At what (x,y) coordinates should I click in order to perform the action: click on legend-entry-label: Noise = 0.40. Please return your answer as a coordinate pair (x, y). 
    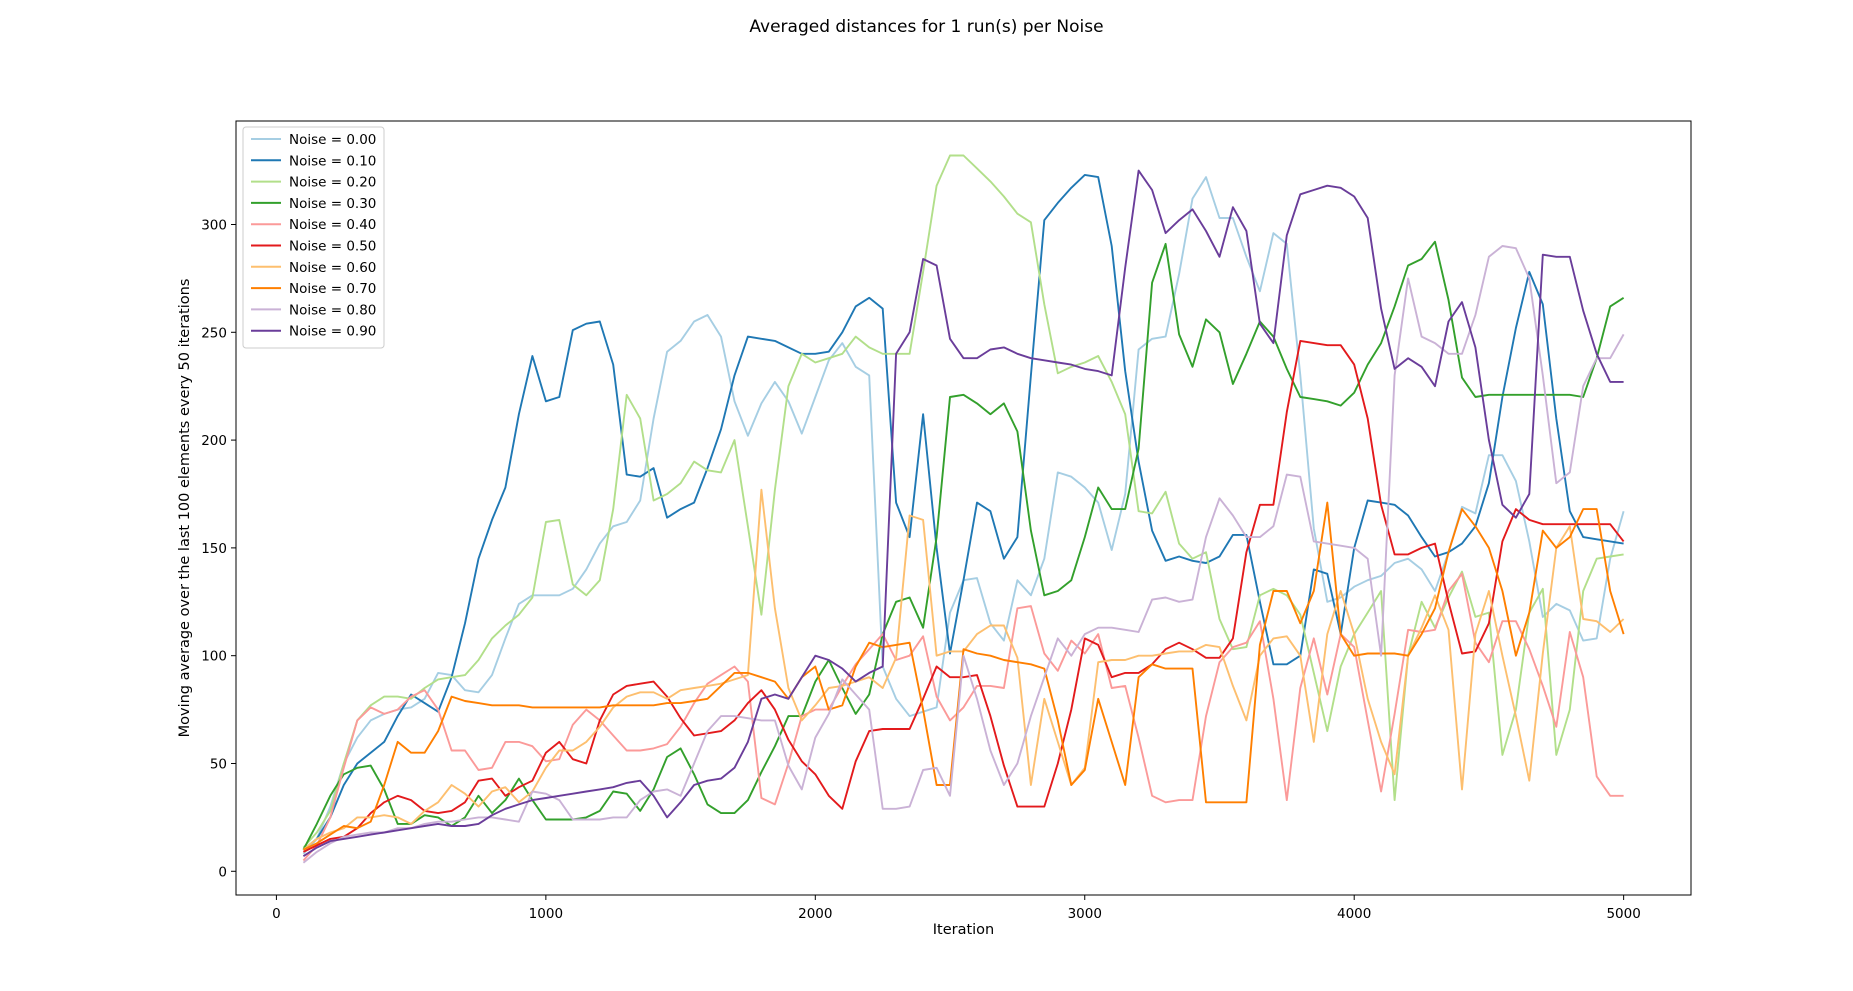
    Looking at the image, I should click on (332, 225).